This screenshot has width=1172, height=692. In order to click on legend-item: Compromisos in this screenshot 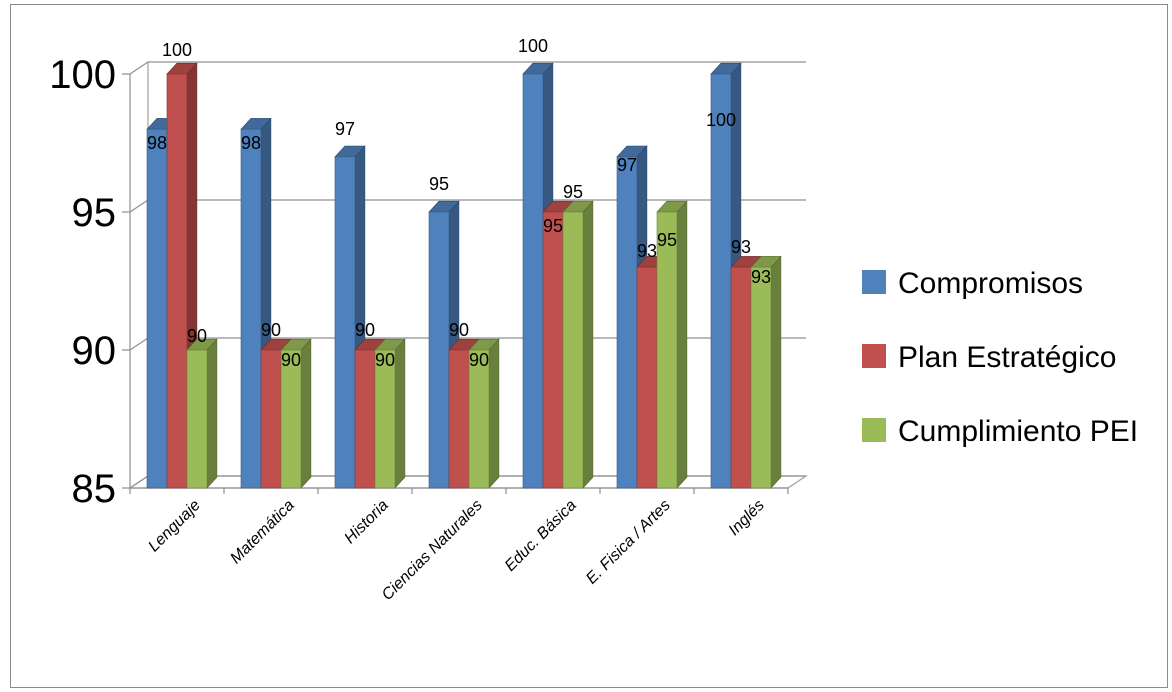, I will do `click(972, 283)`.